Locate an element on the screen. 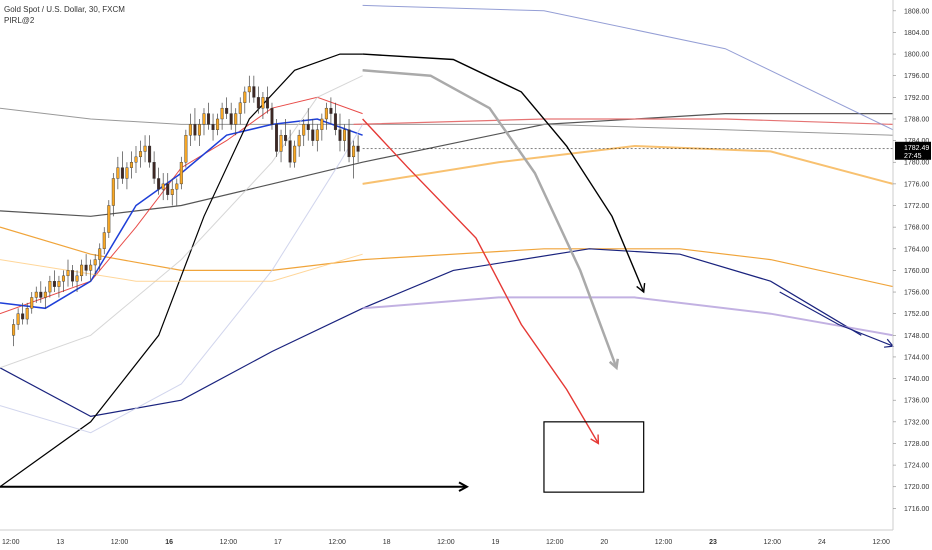  target-box is located at coordinates (594, 457).